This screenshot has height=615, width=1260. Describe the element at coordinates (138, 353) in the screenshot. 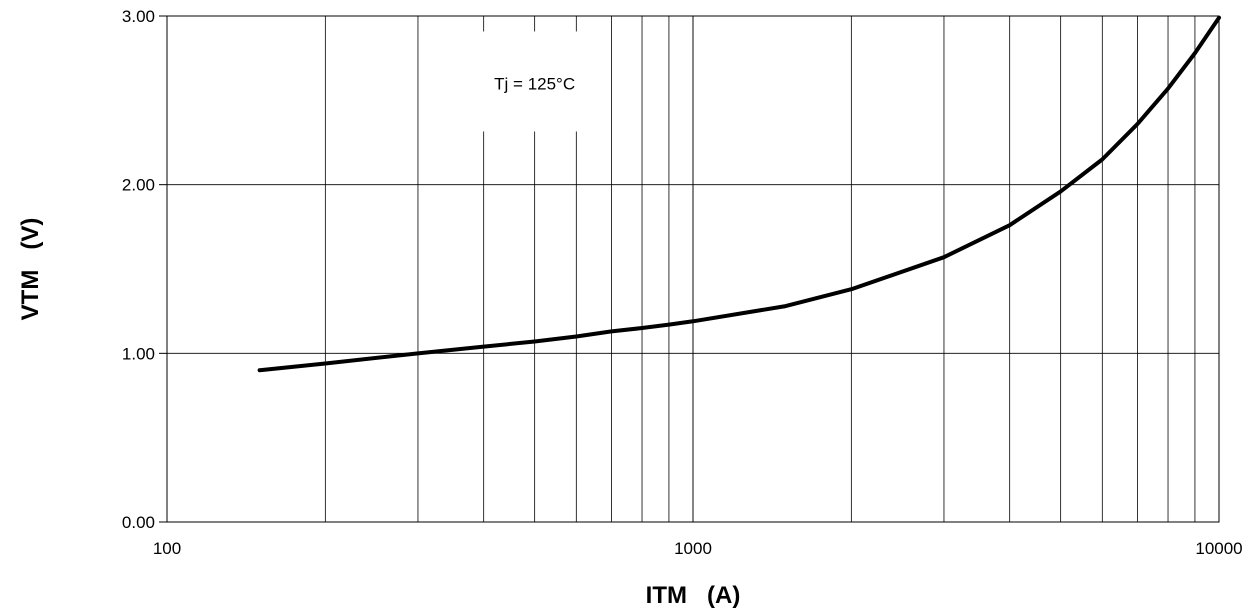

I see `y-tick-label: 1.00` at that location.